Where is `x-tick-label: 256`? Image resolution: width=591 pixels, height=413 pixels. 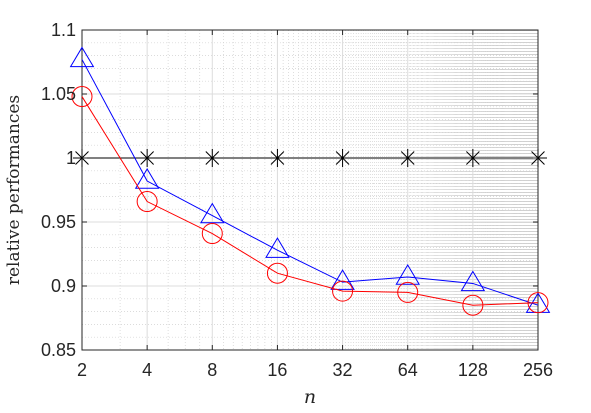 x-tick-label: 256 is located at coordinates (538, 370).